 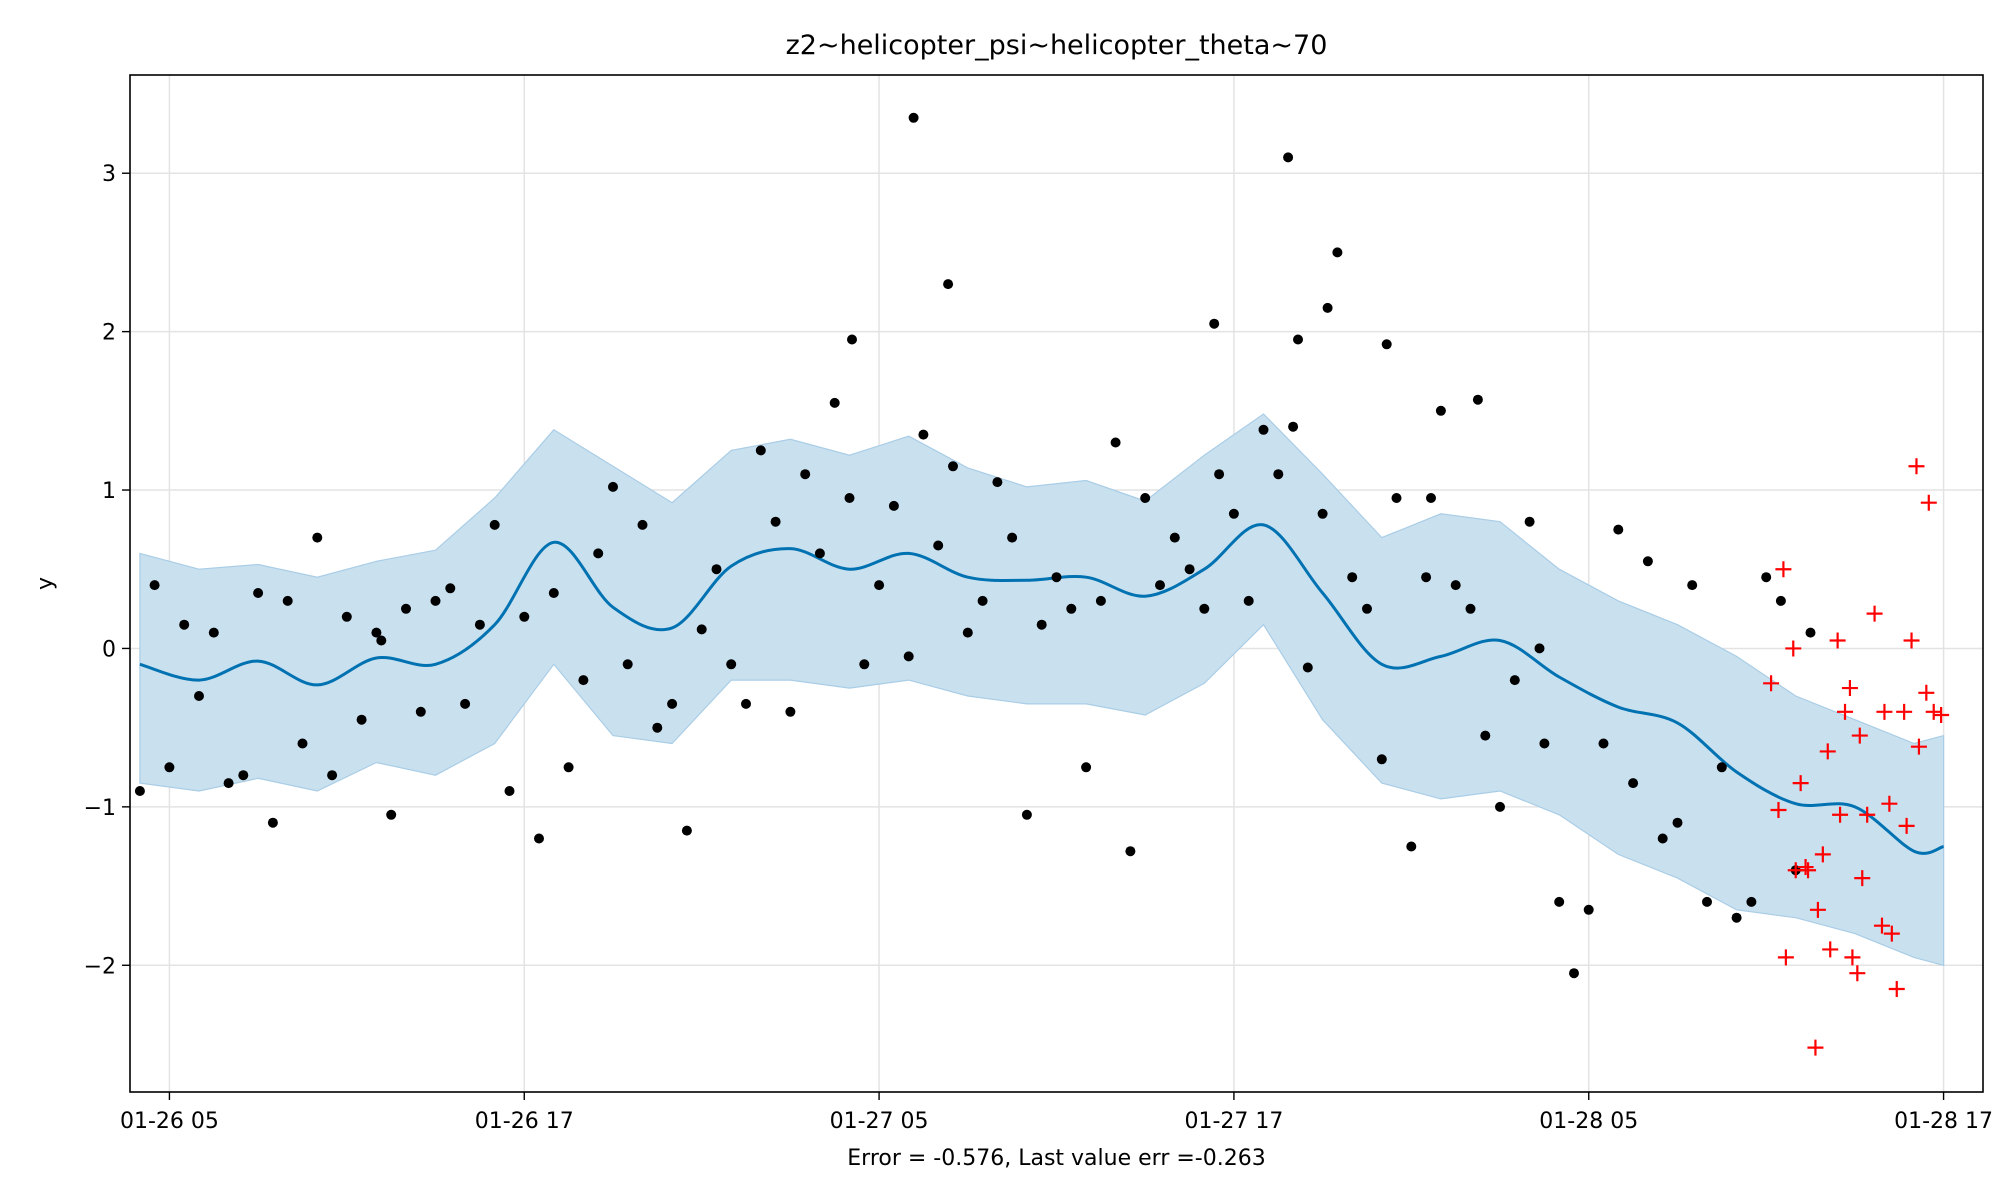 What do you see at coordinates (1943, 1121) in the screenshot?
I see `x-tick-label: 01-28 17` at bounding box center [1943, 1121].